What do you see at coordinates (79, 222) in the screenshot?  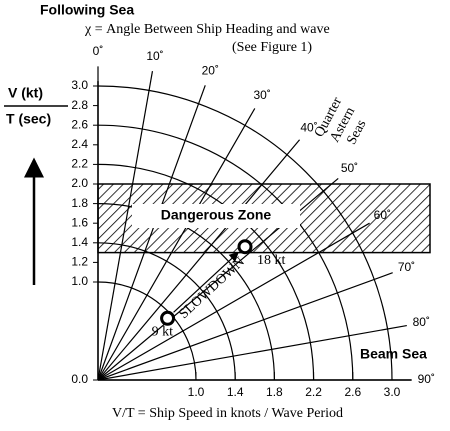 I see `y-tick-label: 1.6` at bounding box center [79, 222].